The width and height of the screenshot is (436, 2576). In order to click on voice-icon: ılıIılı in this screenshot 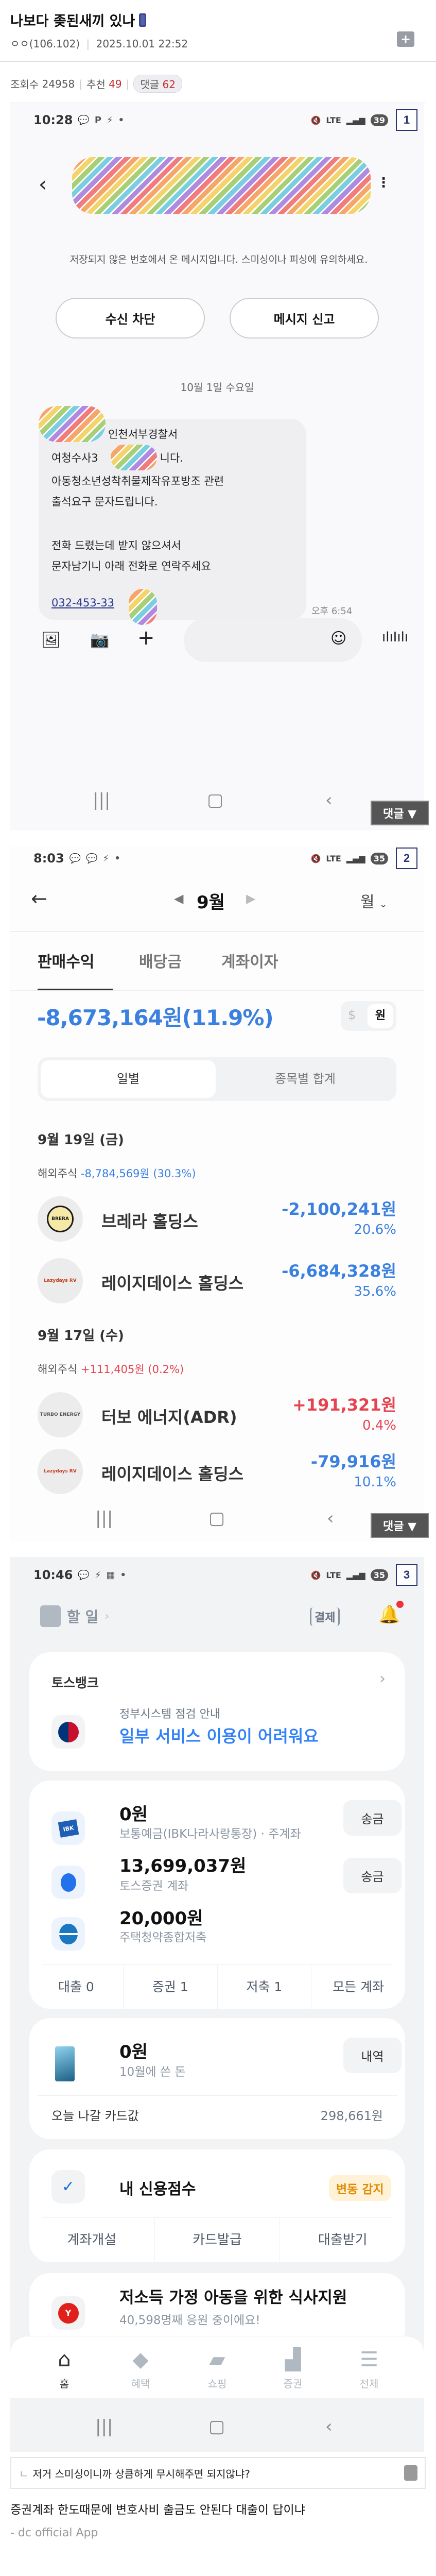, I will do `click(395, 638)`.